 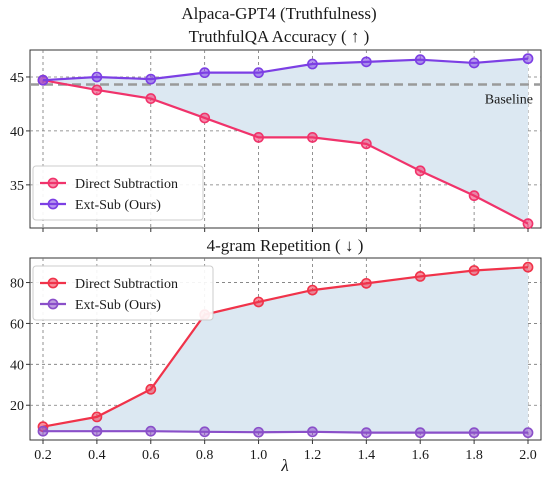 I want to click on x-axis-label: λ, so click(x=284, y=465).